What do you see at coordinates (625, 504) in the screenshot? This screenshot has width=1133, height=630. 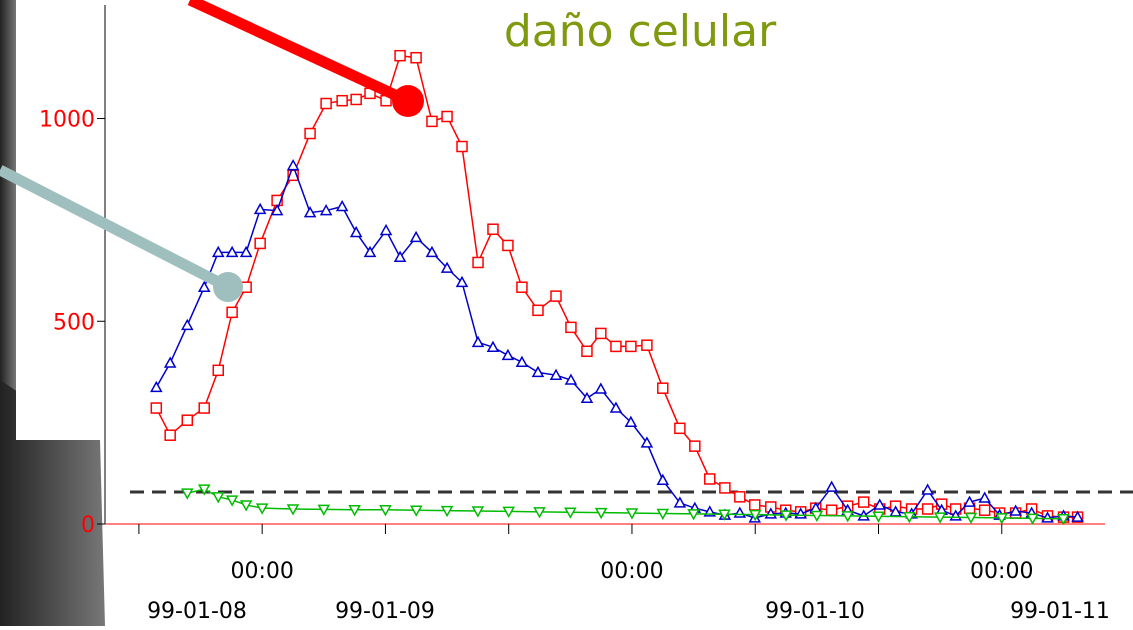 I see `series-line` at bounding box center [625, 504].